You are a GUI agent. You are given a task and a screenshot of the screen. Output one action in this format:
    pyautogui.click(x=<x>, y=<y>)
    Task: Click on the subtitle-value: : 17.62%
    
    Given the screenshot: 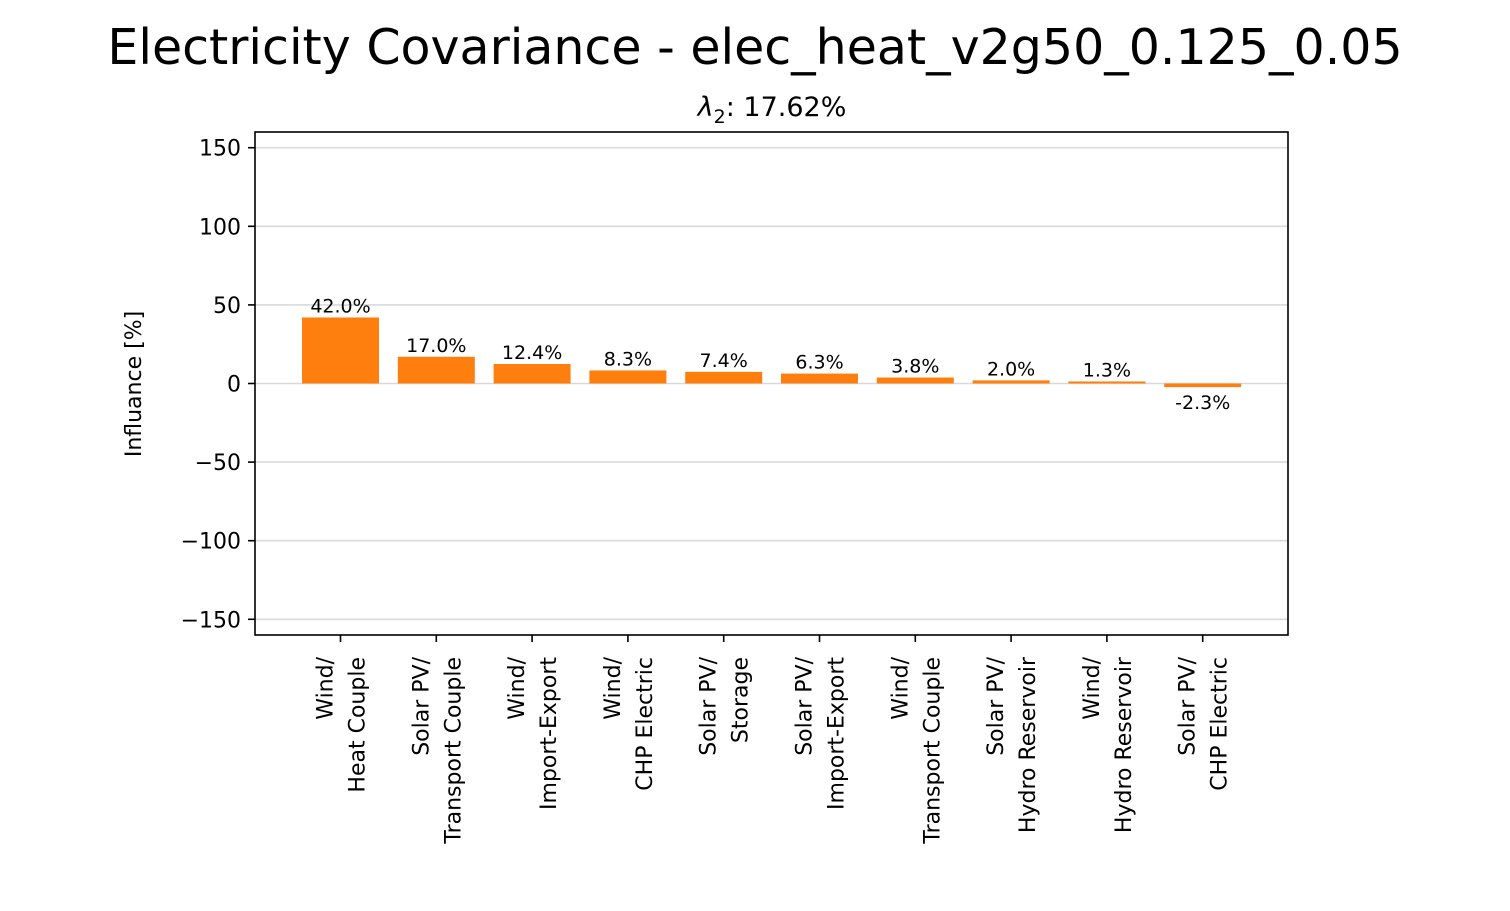 What is the action you would take?
    pyautogui.click(x=786, y=107)
    